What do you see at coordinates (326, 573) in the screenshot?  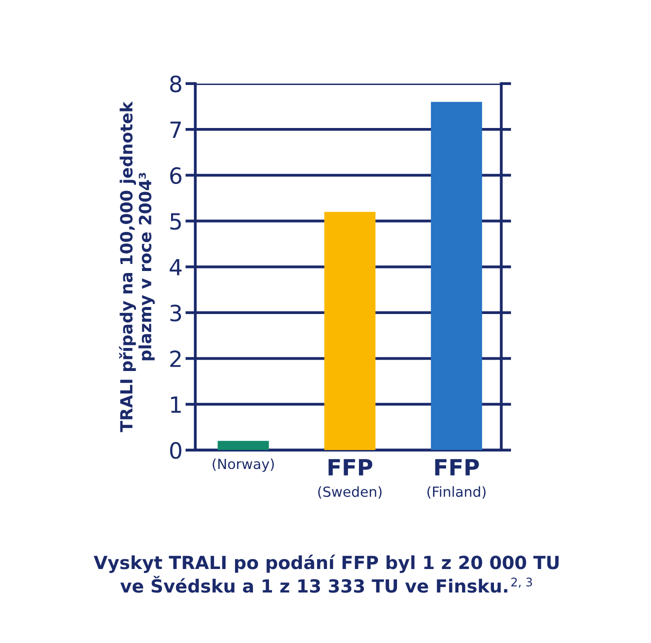 I see `text: Vyskyt TRALI po podání FFP byl 1 z 20 000 TU ve Švédsku a 1 z 13 333 TU ve Finsku.2, 3` at bounding box center [326, 573].